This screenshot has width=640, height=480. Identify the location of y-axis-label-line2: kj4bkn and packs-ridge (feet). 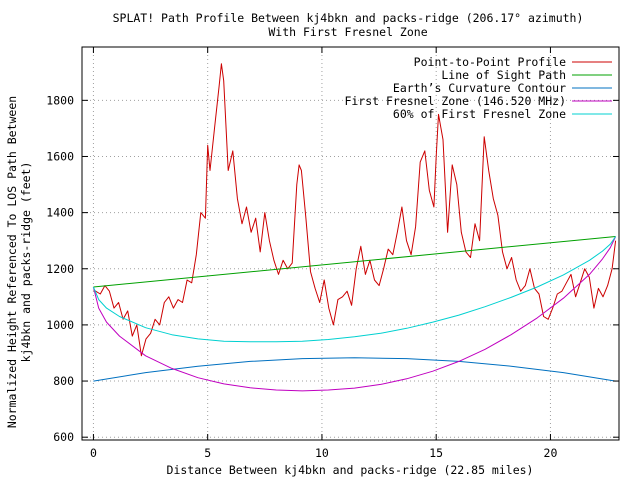
(26, 262).